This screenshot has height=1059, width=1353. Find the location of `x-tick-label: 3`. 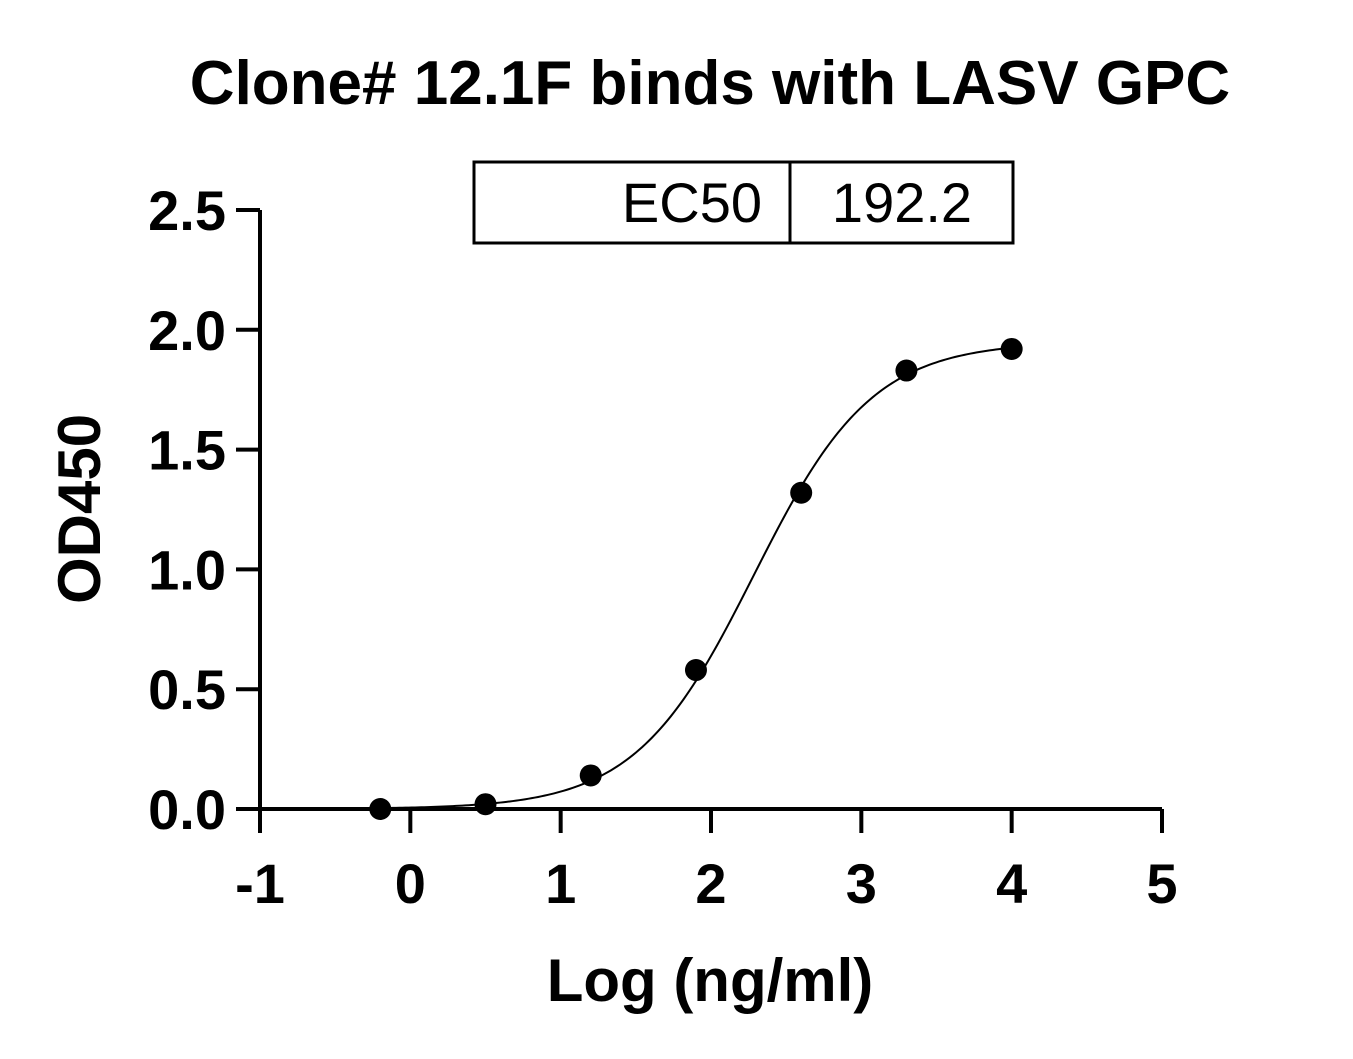

x-tick-label: 3 is located at coordinates (861, 883).